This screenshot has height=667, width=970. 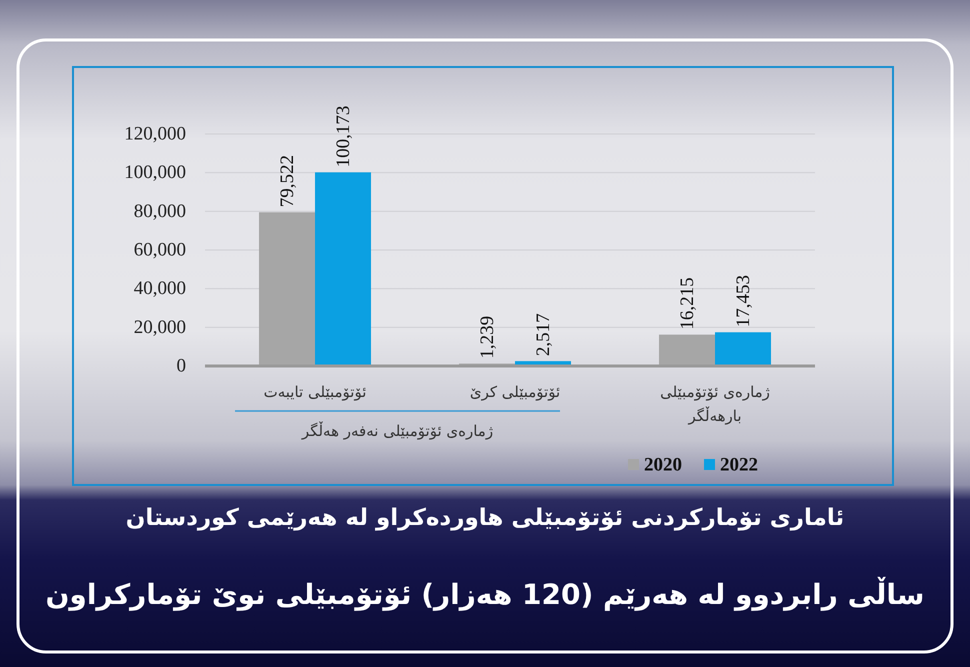 What do you see at coordinates (181, 366) in the screenshot?
I see `y-tick-label: 0` at bounding box center [181, 366].